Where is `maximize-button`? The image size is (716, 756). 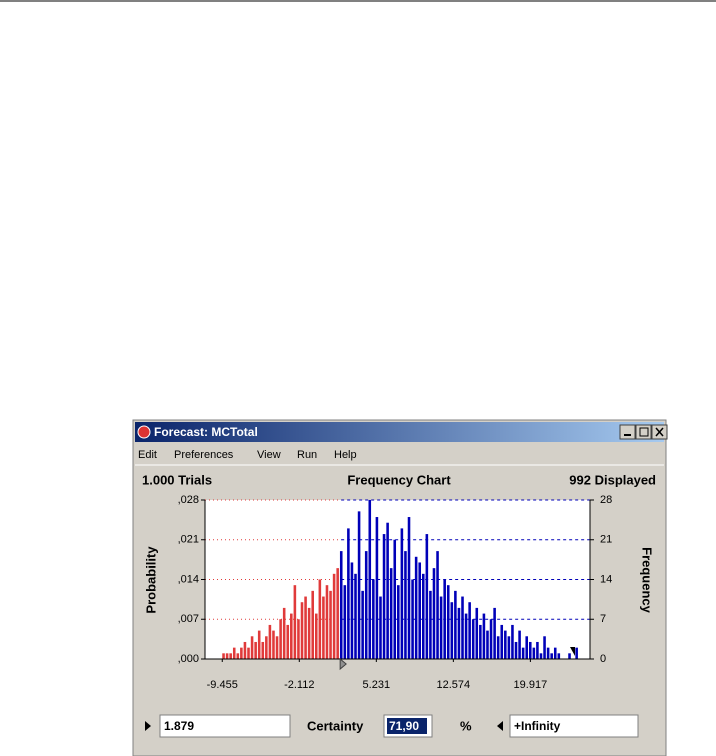
maximize-button is located at coordinates (643, 432).